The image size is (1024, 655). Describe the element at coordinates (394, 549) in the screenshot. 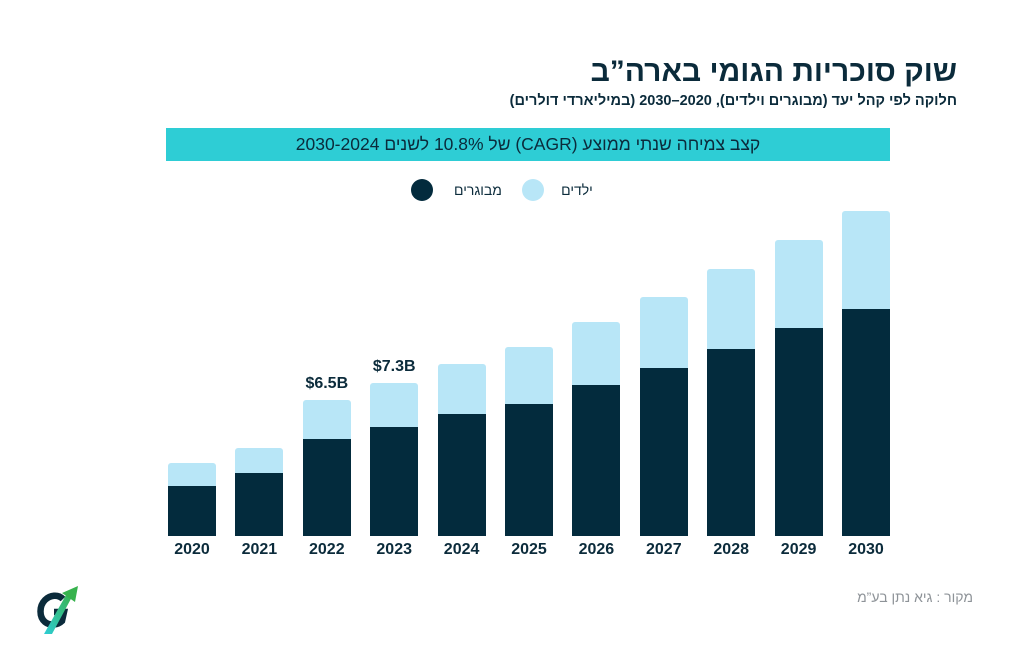

I see `x-tick-label-2023: 2023` at that location.